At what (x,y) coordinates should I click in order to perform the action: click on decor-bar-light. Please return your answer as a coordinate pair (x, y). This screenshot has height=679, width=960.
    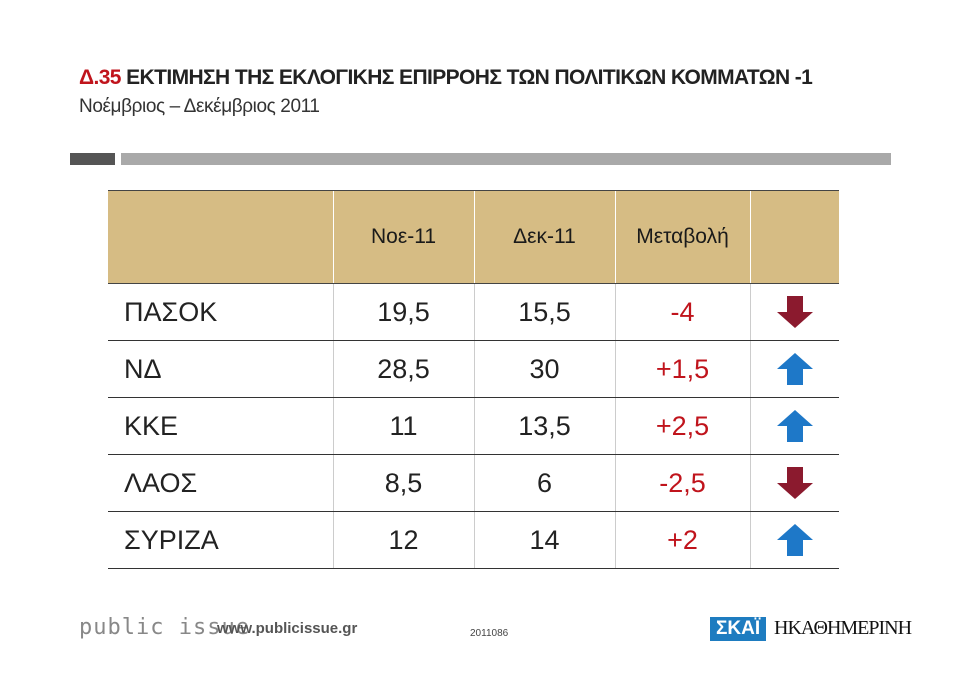
    Looking at the image, I should click on (506, 159).